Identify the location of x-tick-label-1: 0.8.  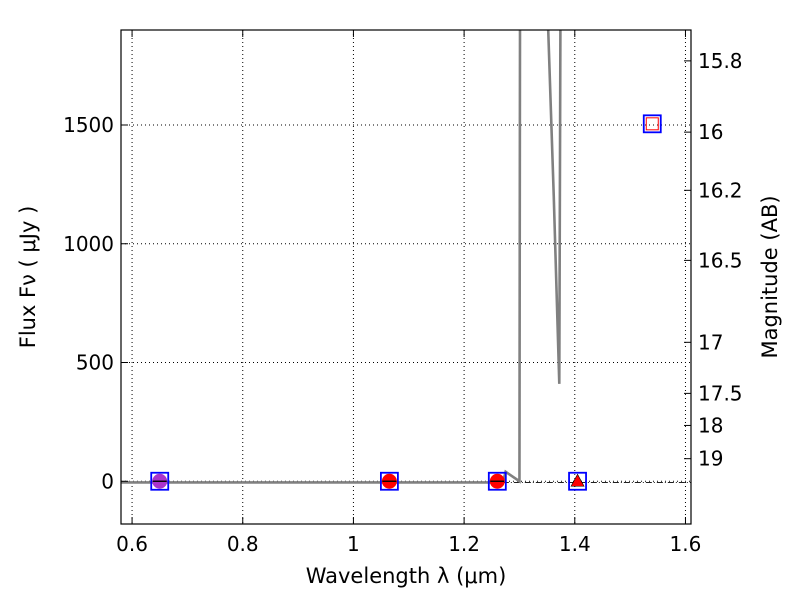
(243, 544).